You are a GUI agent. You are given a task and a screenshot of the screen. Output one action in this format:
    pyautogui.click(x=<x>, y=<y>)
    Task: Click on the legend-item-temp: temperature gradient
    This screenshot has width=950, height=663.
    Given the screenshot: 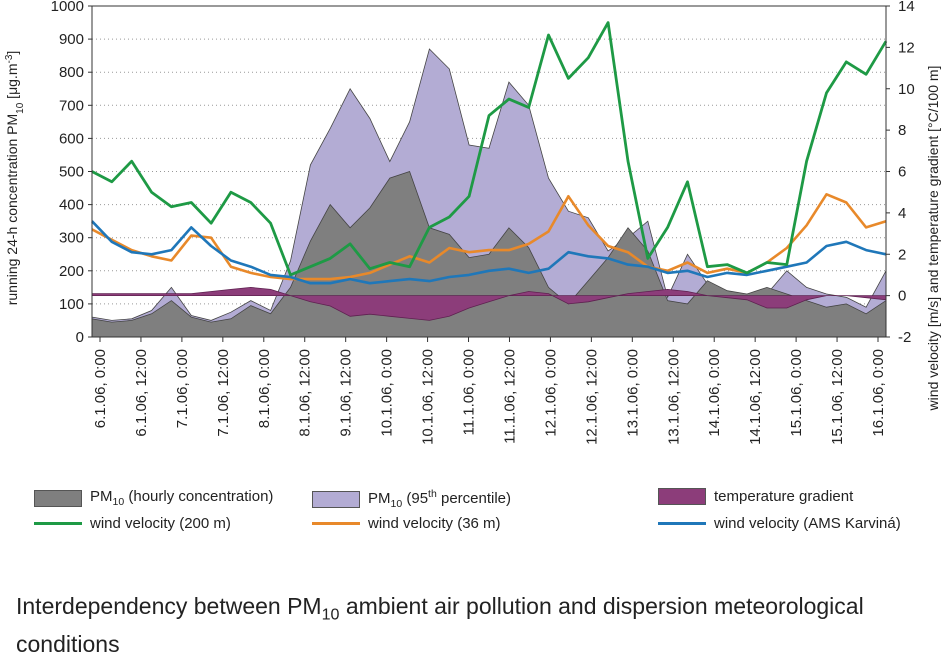 What is the action you would take?
    pyautogui.click(x=755, y=496)
    